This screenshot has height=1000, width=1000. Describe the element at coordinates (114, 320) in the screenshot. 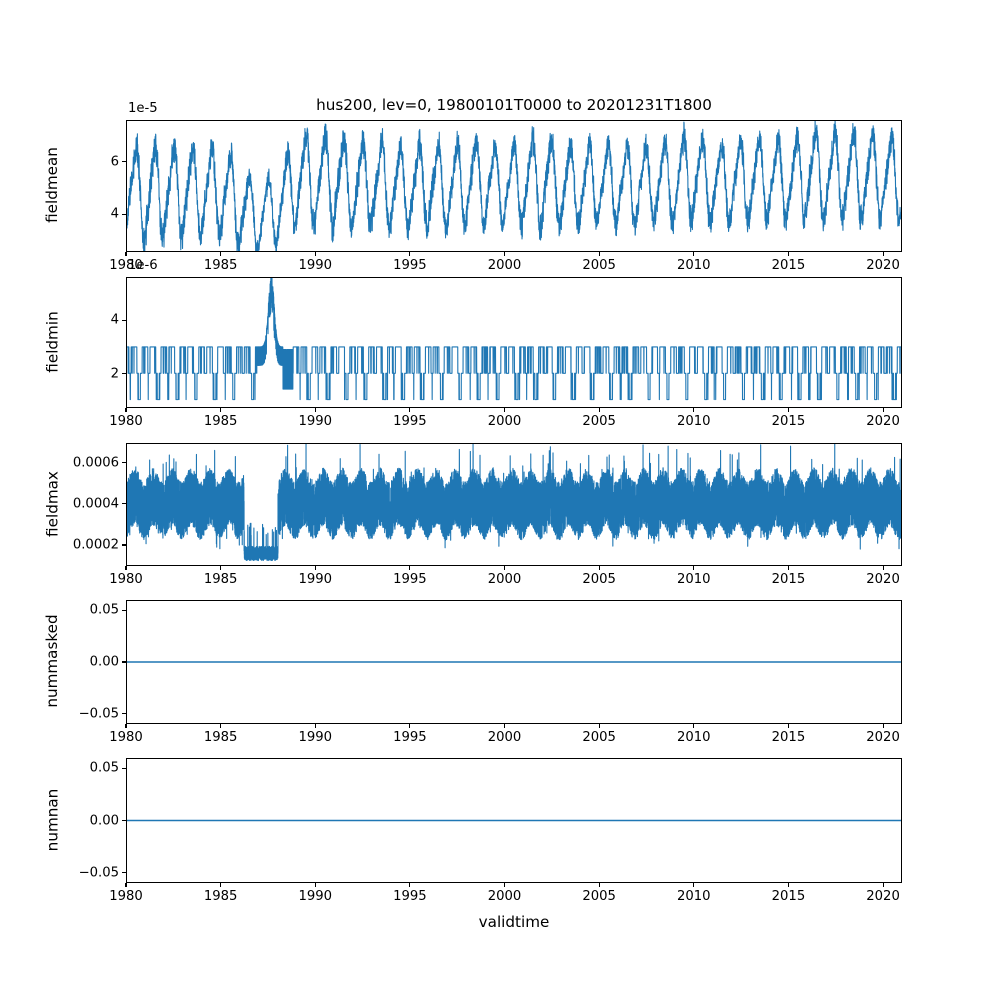

I see `ytick-label-fieldmin-1: 4` at that location.